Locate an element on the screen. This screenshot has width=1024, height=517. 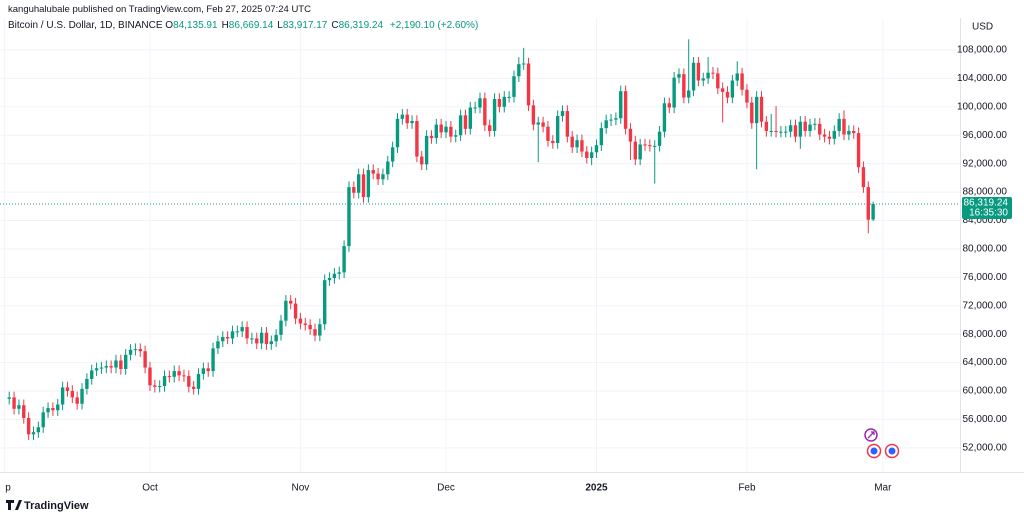
x-tick-label: Mar is located at coordinates (883, 488).